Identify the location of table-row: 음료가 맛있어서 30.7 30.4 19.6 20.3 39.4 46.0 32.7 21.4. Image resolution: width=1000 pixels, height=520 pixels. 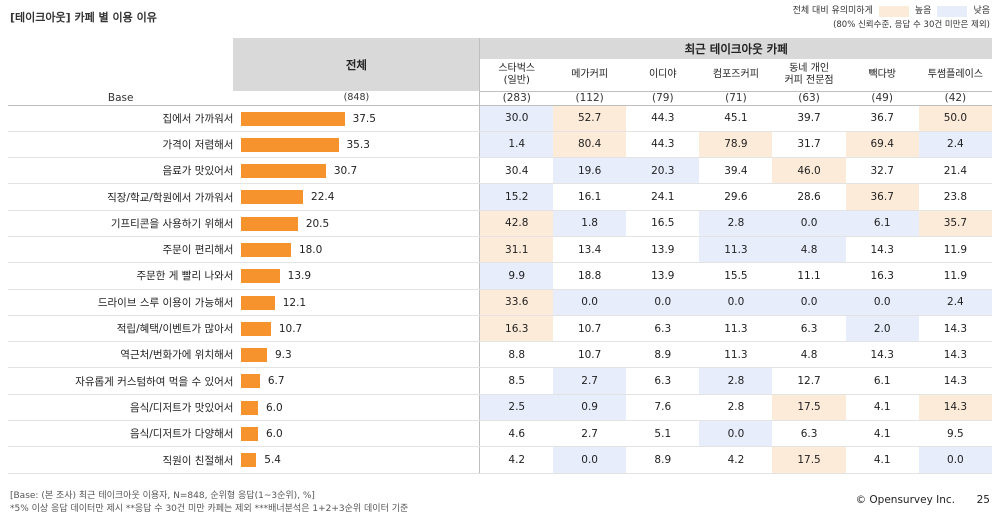
(500, 171).